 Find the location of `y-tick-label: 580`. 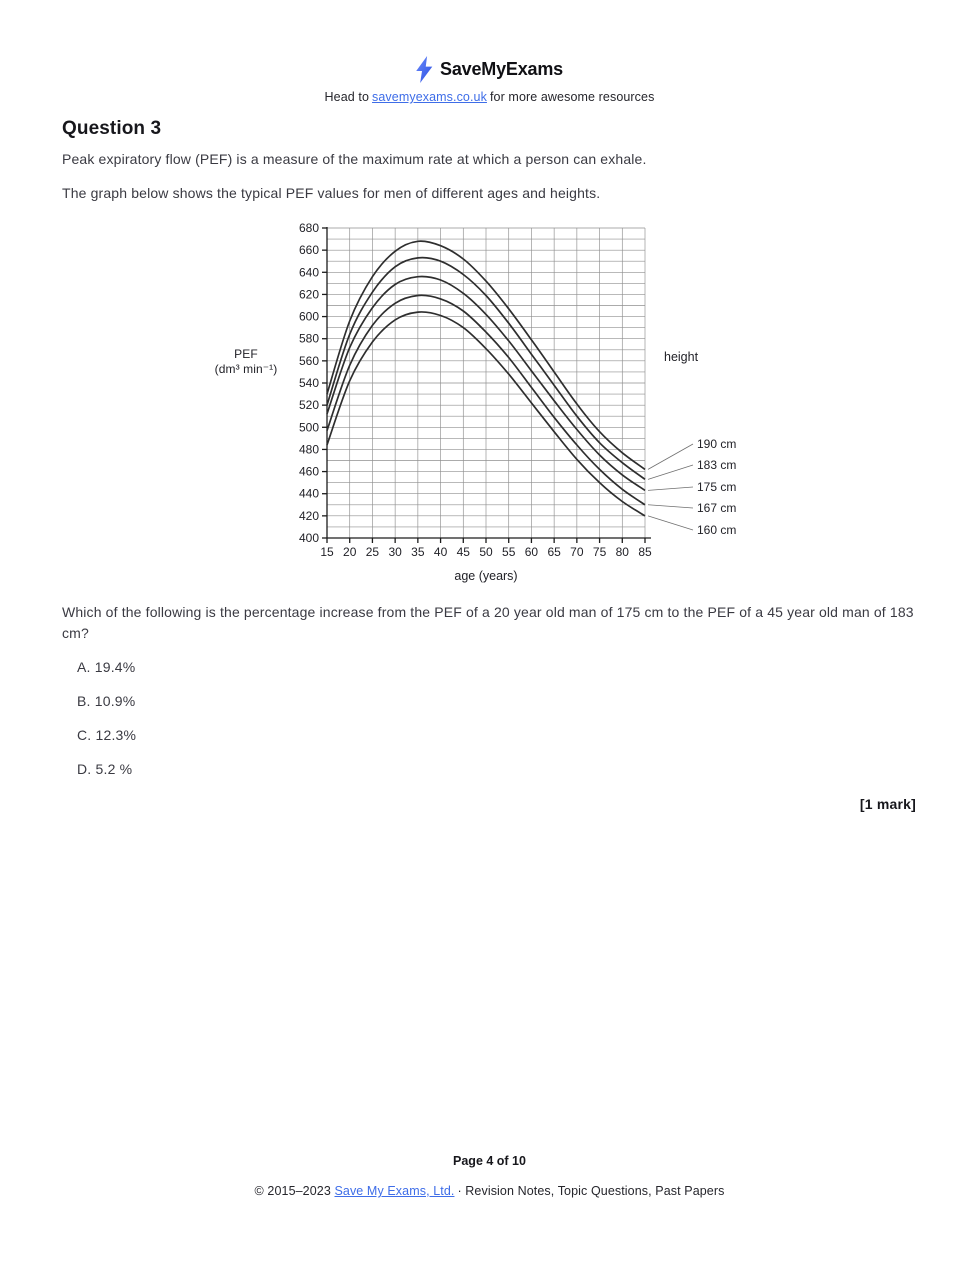

y-tick-label: 580 is located at coordinates (309, 339).